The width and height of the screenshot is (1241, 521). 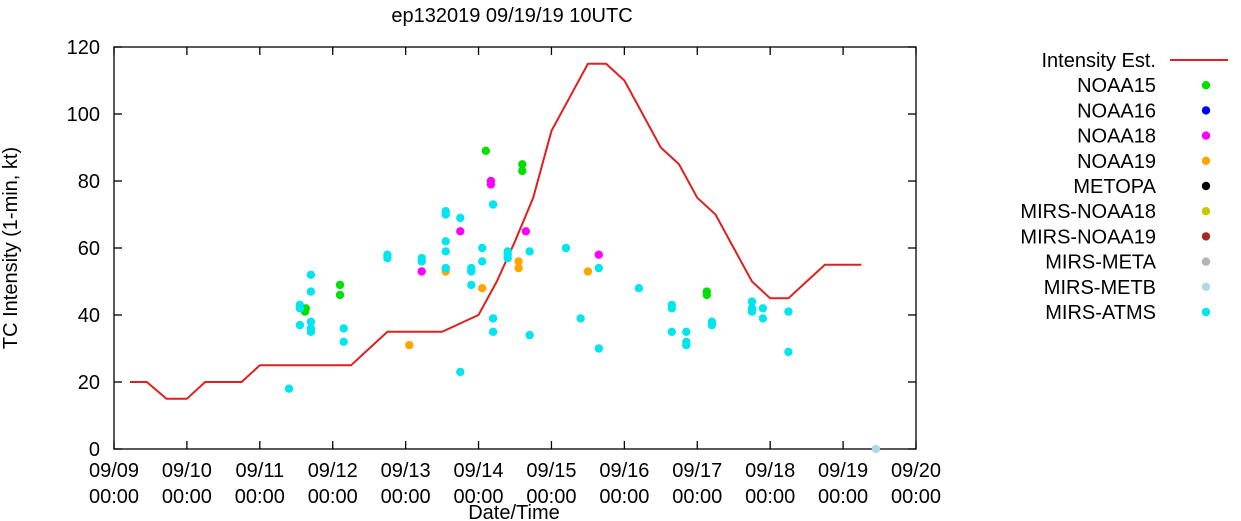 What do you see at coordinates (916, 471) in the screenshot?
I see `x-tick-date: 09/20` at bounding box center [916, 471].